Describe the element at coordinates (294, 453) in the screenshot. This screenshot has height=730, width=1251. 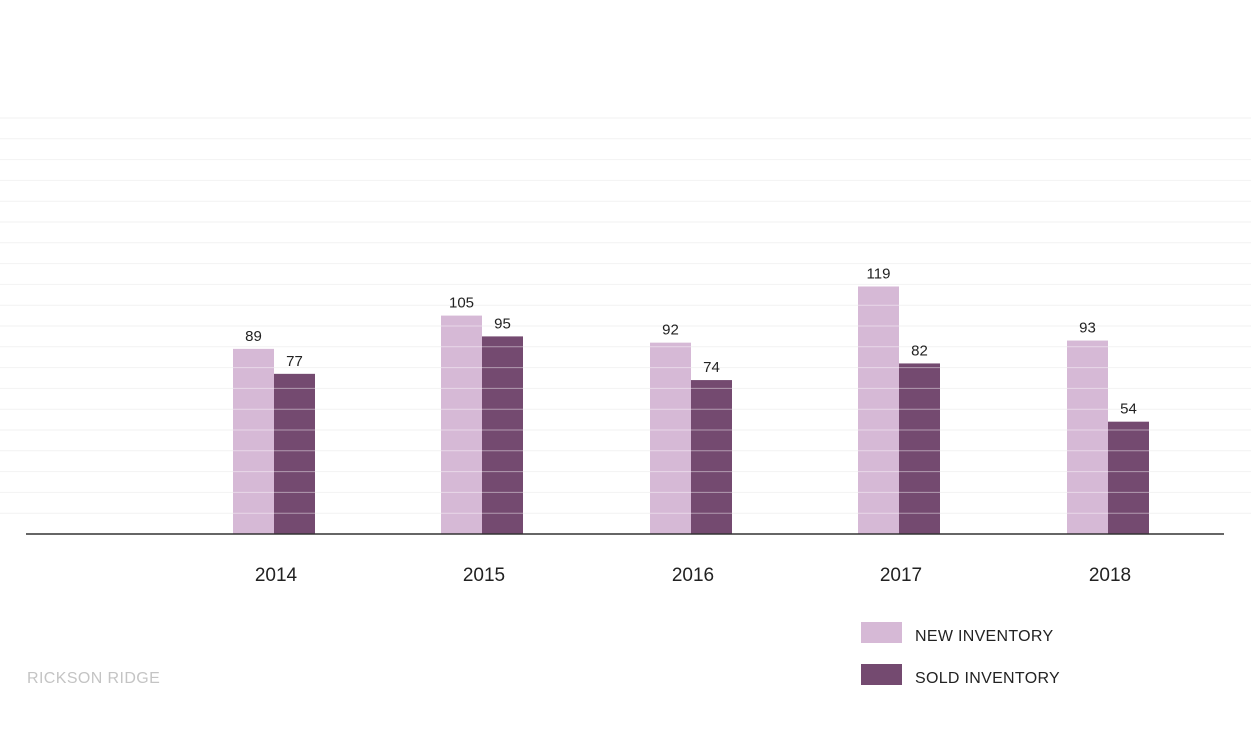
I see `bar-sold-inventory-2014` at that location.